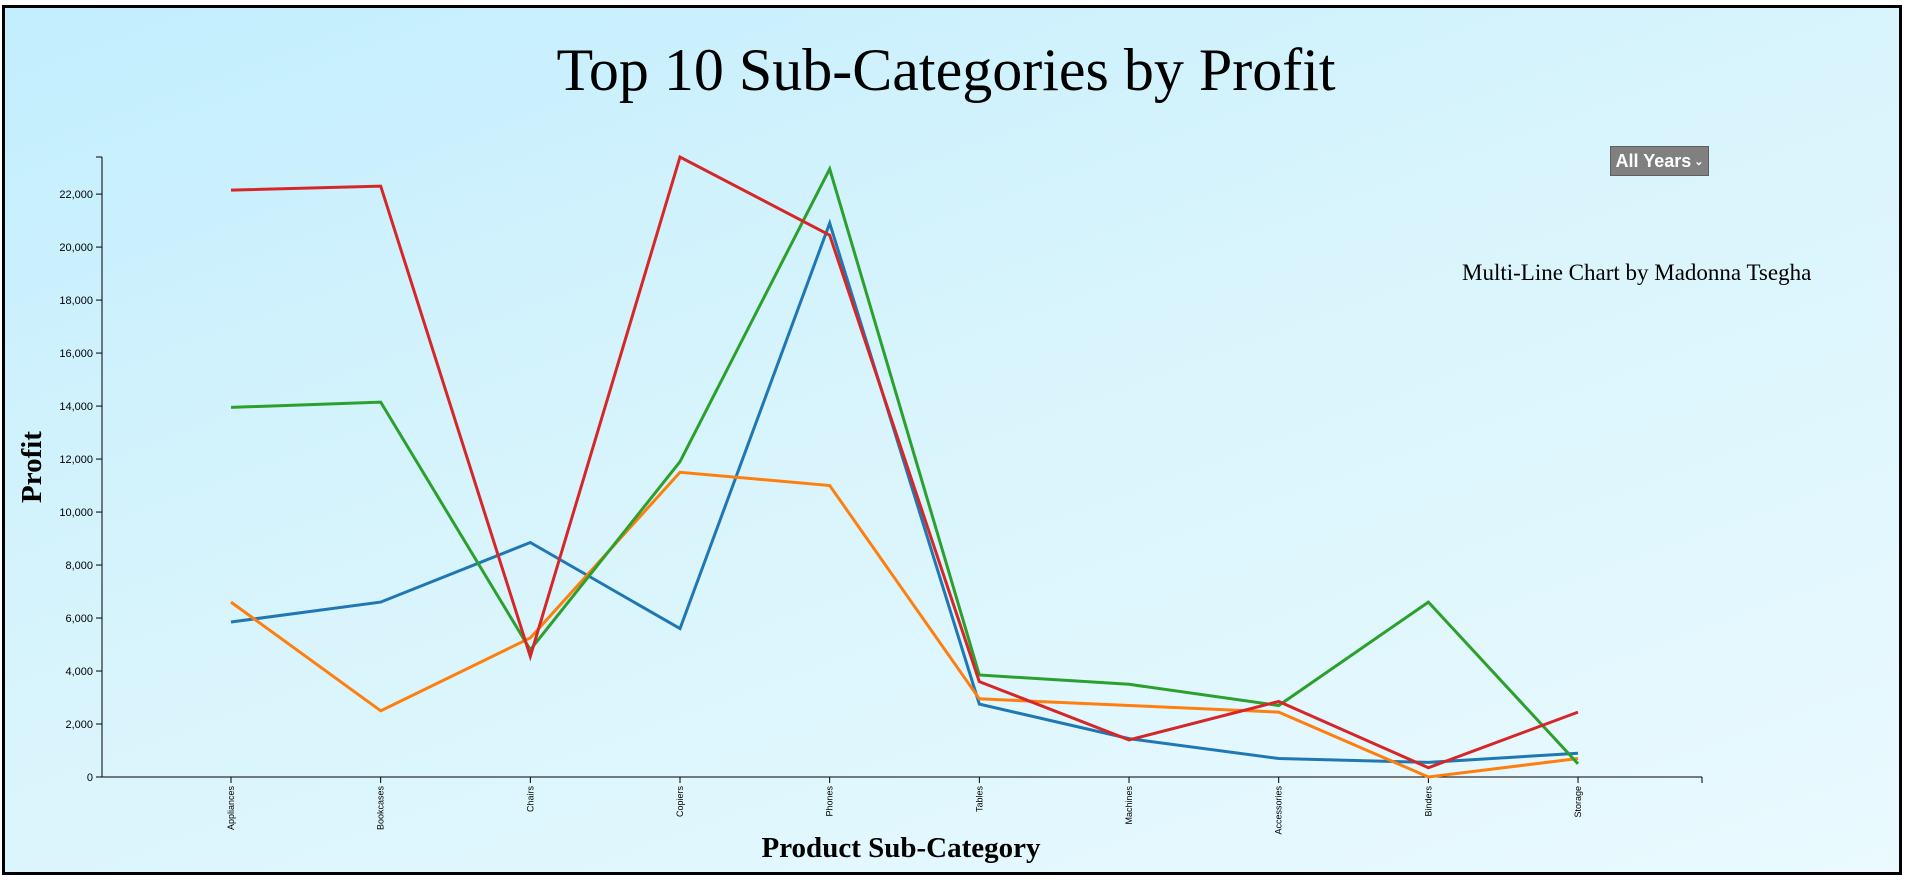 This screenshot has height=893, width=1910. I want to click on y-tick-label: 0, so click(90, 778).